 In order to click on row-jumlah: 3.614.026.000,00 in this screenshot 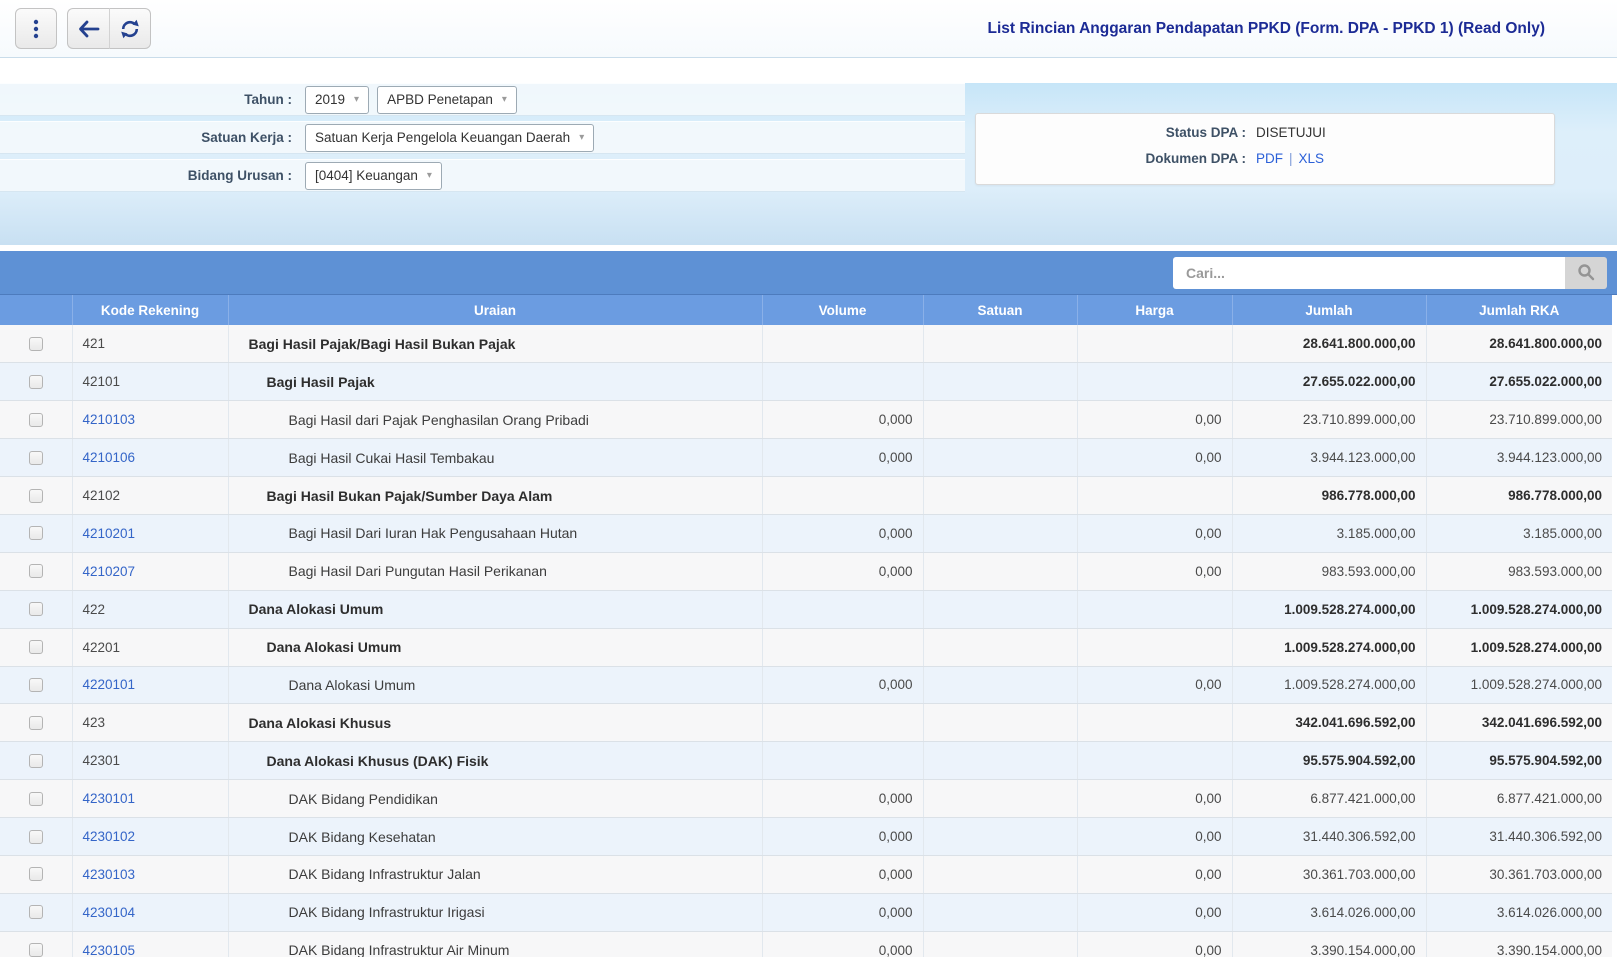, I will do `click(1329, 912)`.